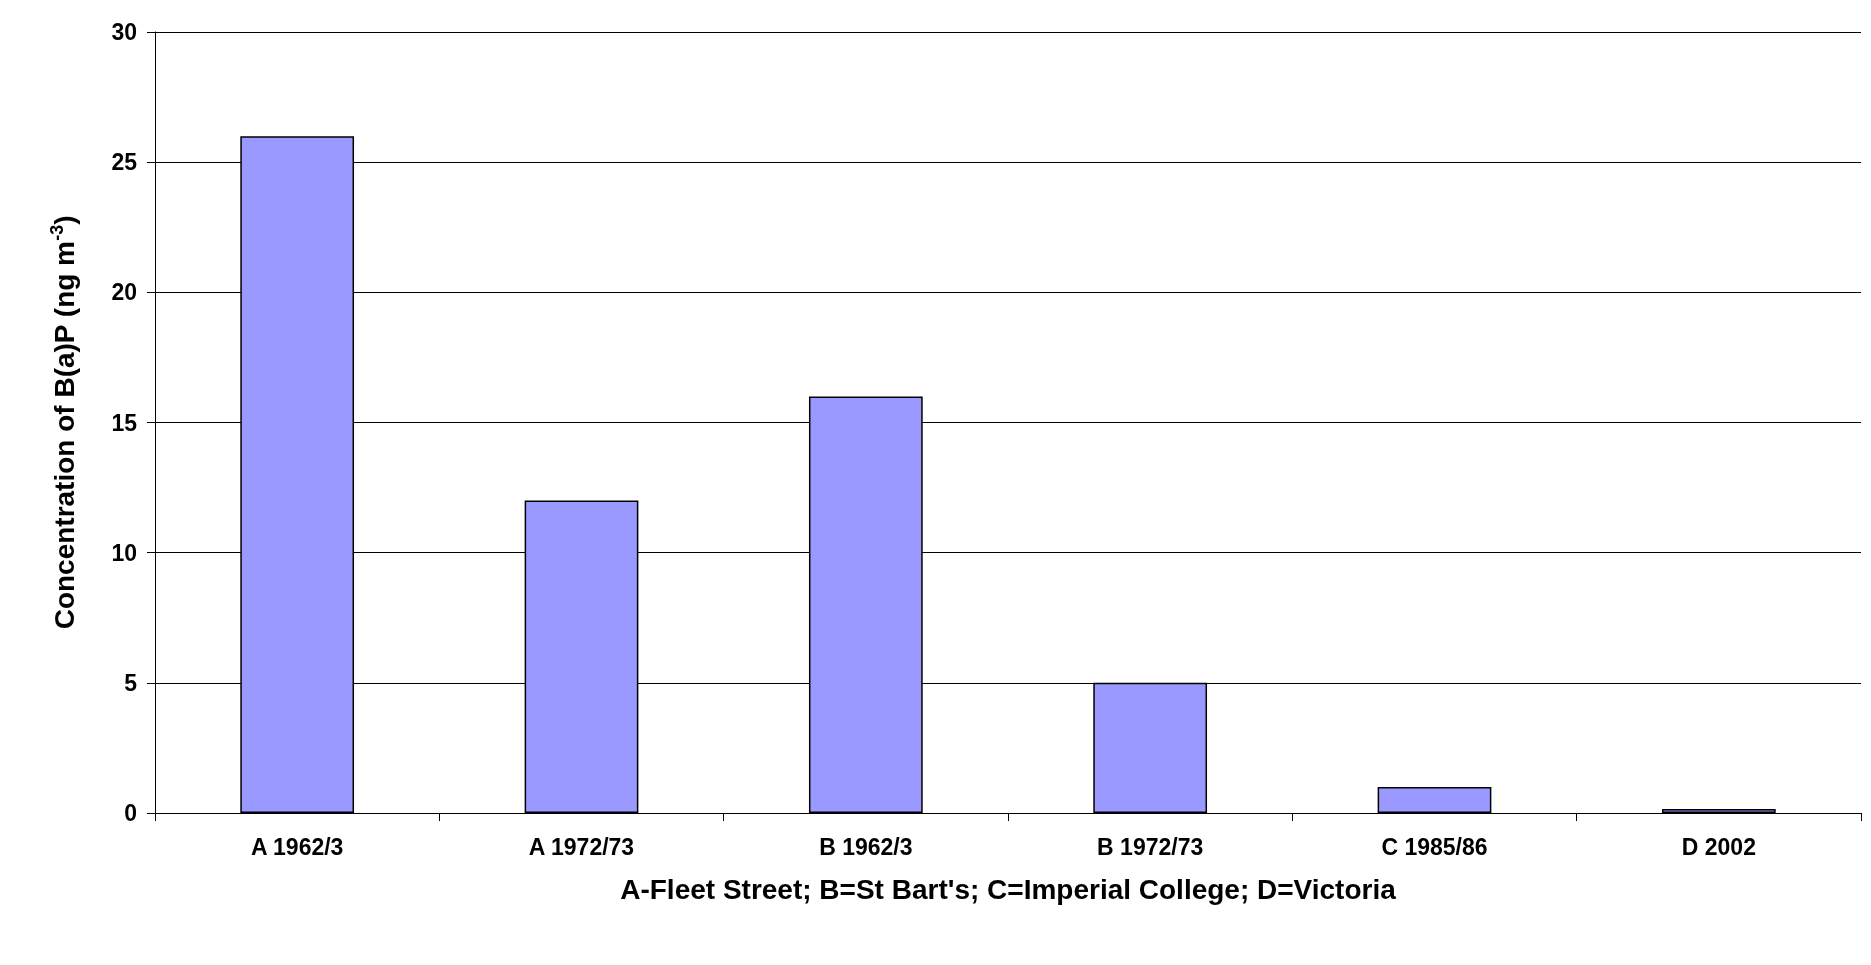 Image resolution: width=1871 pixels, height=965 pixels. What do you see at coordinates (1434, 846) in the screenshot?
I see `x-tick-label: C 1985/86` at bounding box center [1434, 846].